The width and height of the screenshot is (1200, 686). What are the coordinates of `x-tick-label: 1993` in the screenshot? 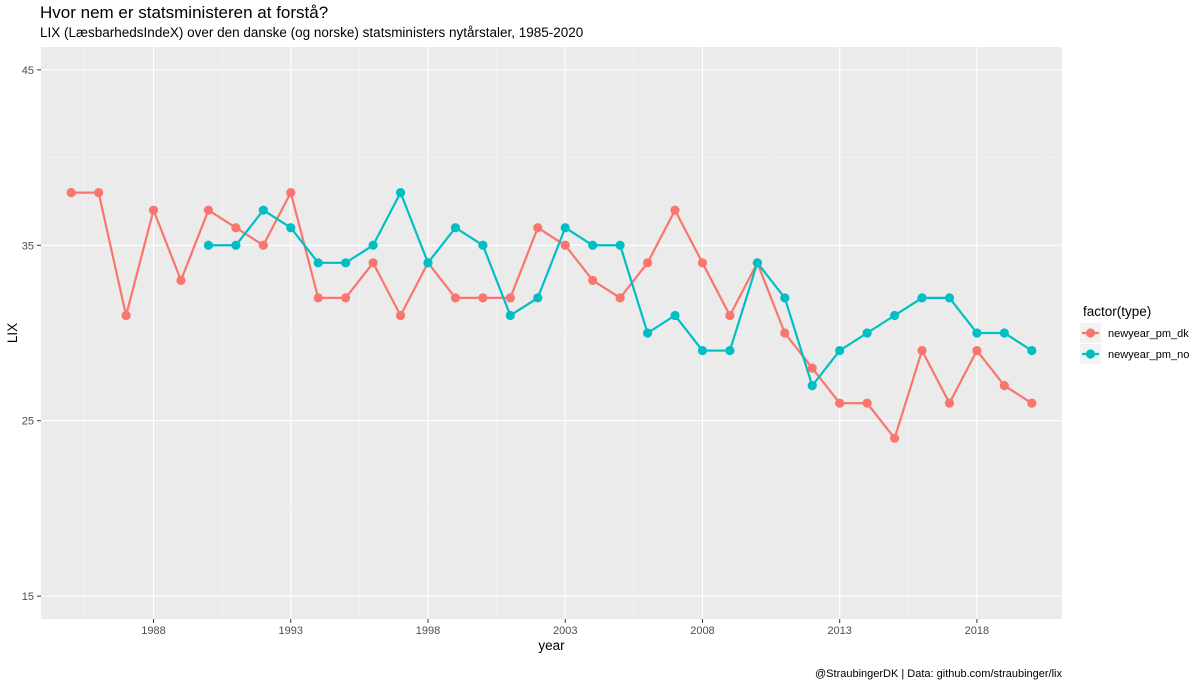 It's located at (291, 631).